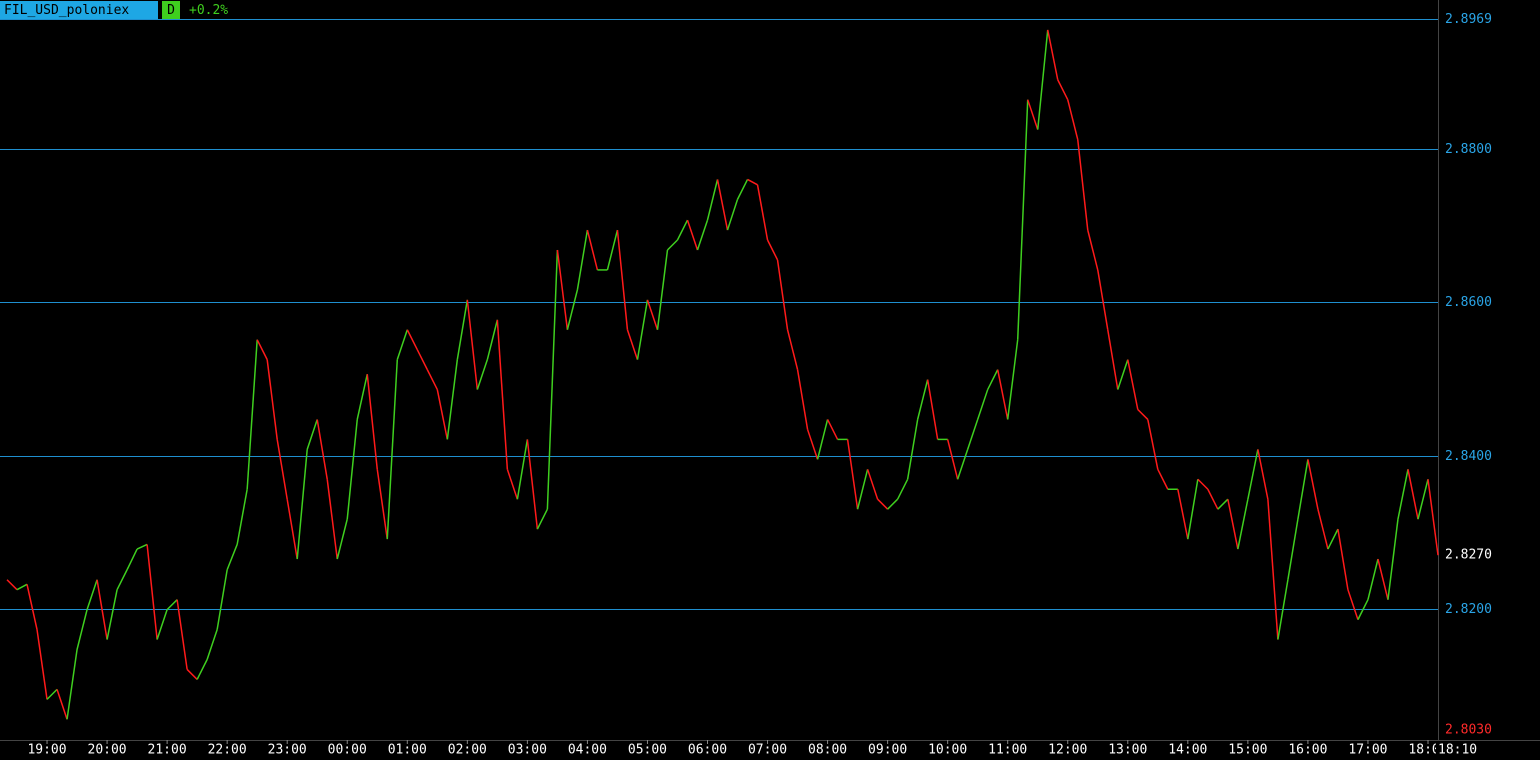 Image resolution: width=1540 pixels, height=760 pixels. I want to click on timeframe-box, so click(171, 10).